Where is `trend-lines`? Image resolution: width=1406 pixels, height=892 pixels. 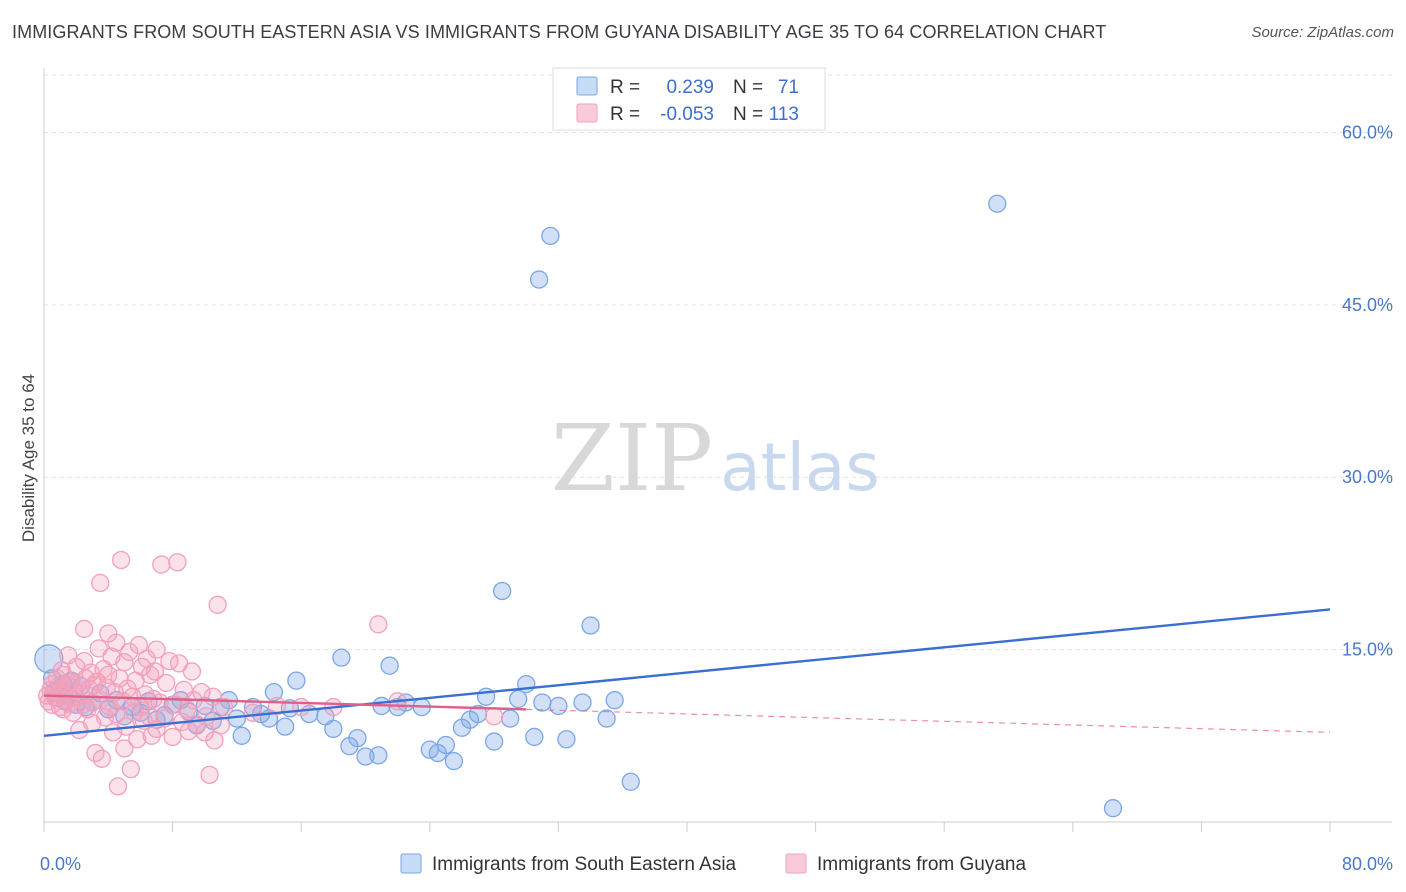
trend-lines is located at coordinates (687, 673).